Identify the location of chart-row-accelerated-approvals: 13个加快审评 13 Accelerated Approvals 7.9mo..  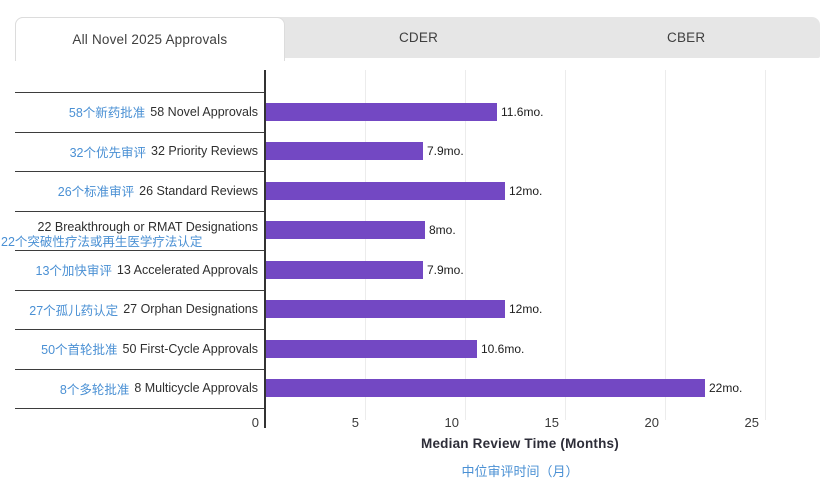
(414, 270).